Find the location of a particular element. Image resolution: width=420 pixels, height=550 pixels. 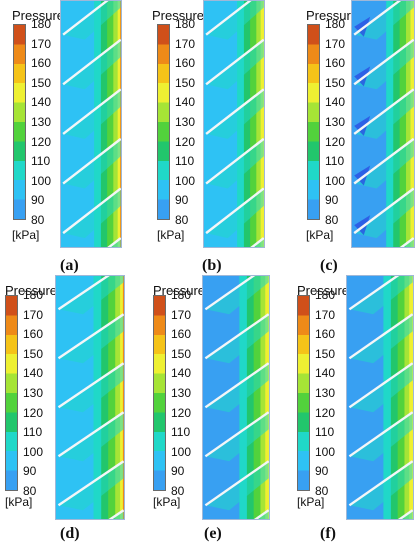

panel-caption: (e) is located at coordinates (213, 533).